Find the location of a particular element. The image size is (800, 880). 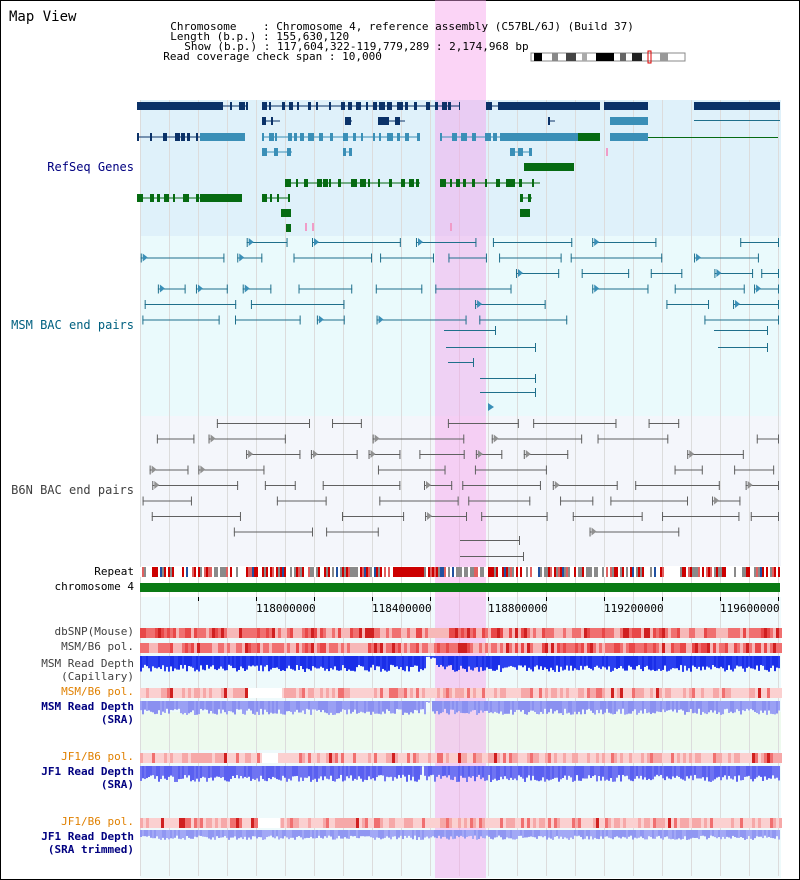

axis-tick-1: 118400000 is located at coordinates (402, 608).